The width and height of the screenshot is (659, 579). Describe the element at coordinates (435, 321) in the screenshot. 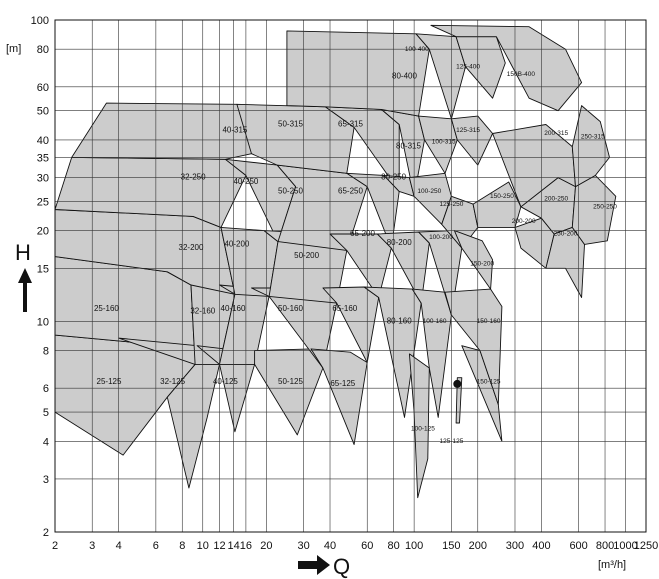

I see `pump-label-100-160: 100-160` at that location.